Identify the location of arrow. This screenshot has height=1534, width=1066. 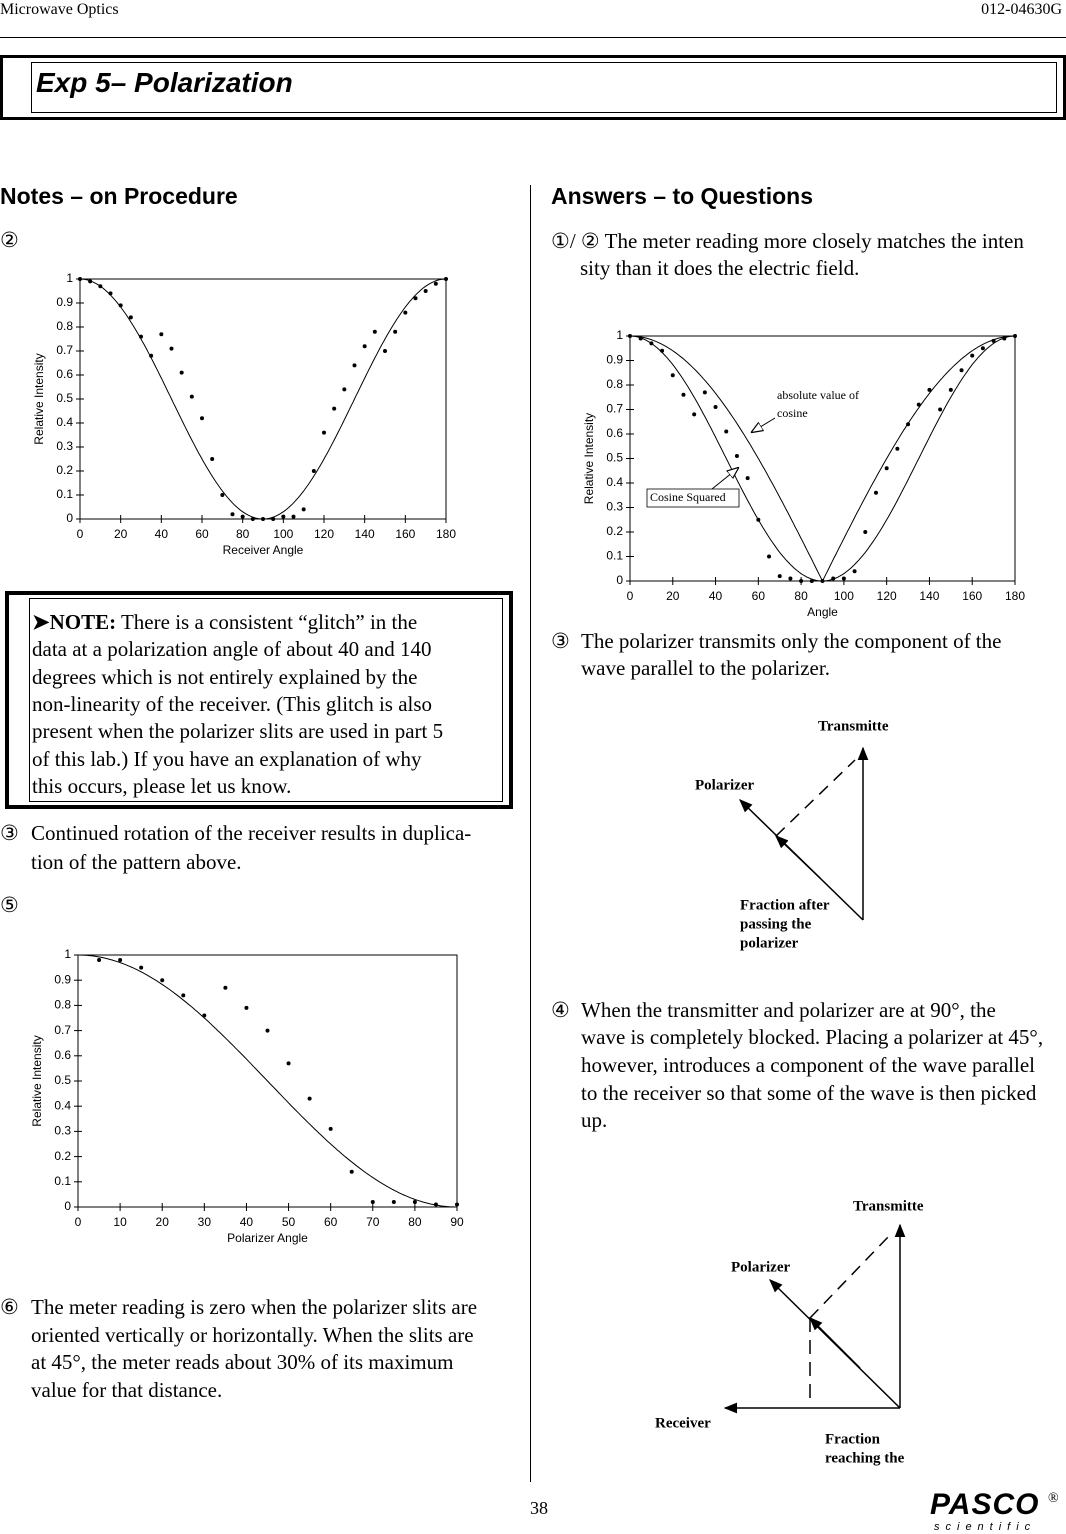
(798, 857).